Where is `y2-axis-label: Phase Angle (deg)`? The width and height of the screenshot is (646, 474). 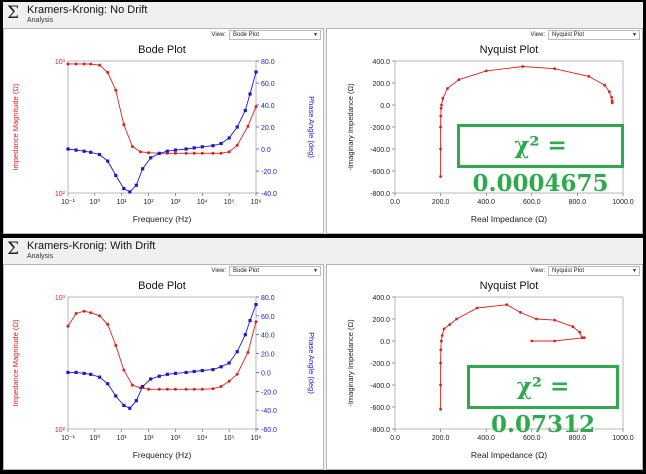
y2-axis-label: Phase Angle (deg) is located at coordinates (311, 363).